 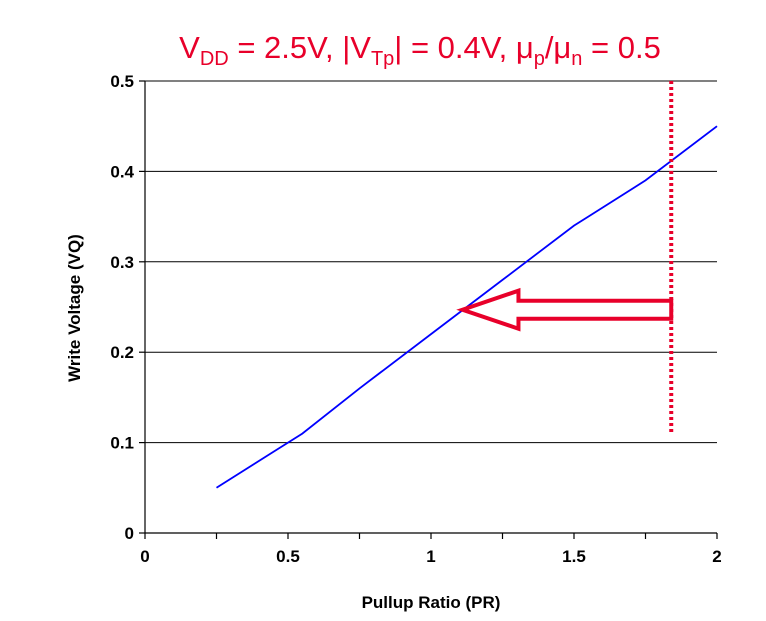 What do you see at coordinates (288, 556) in the screenshot?
I see `x-tick-label: 0.5` at bounding box center [288, 556].